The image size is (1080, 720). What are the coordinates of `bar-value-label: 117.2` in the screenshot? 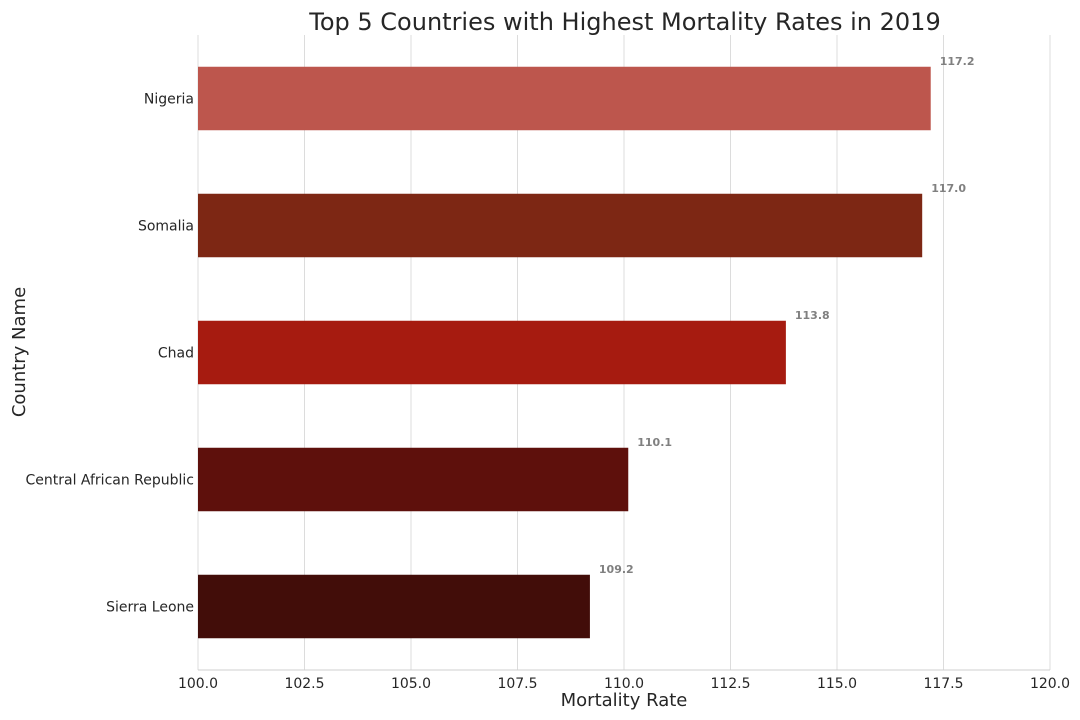 It's located at (957, 61).